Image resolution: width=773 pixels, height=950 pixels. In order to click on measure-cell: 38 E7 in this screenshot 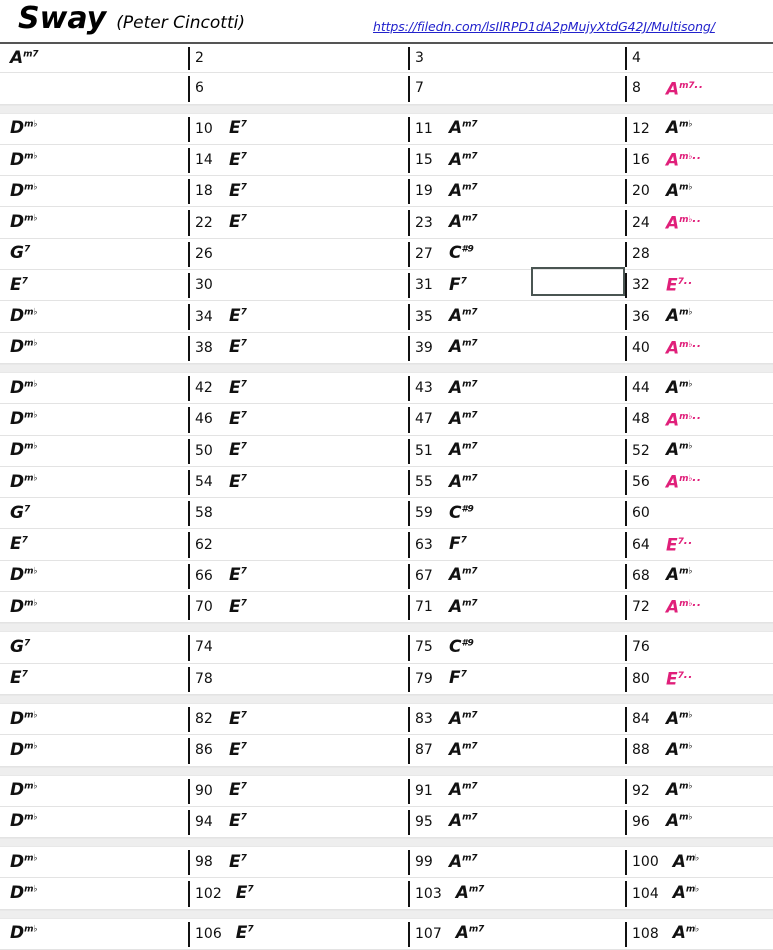, I will do `click(298, 348)`.